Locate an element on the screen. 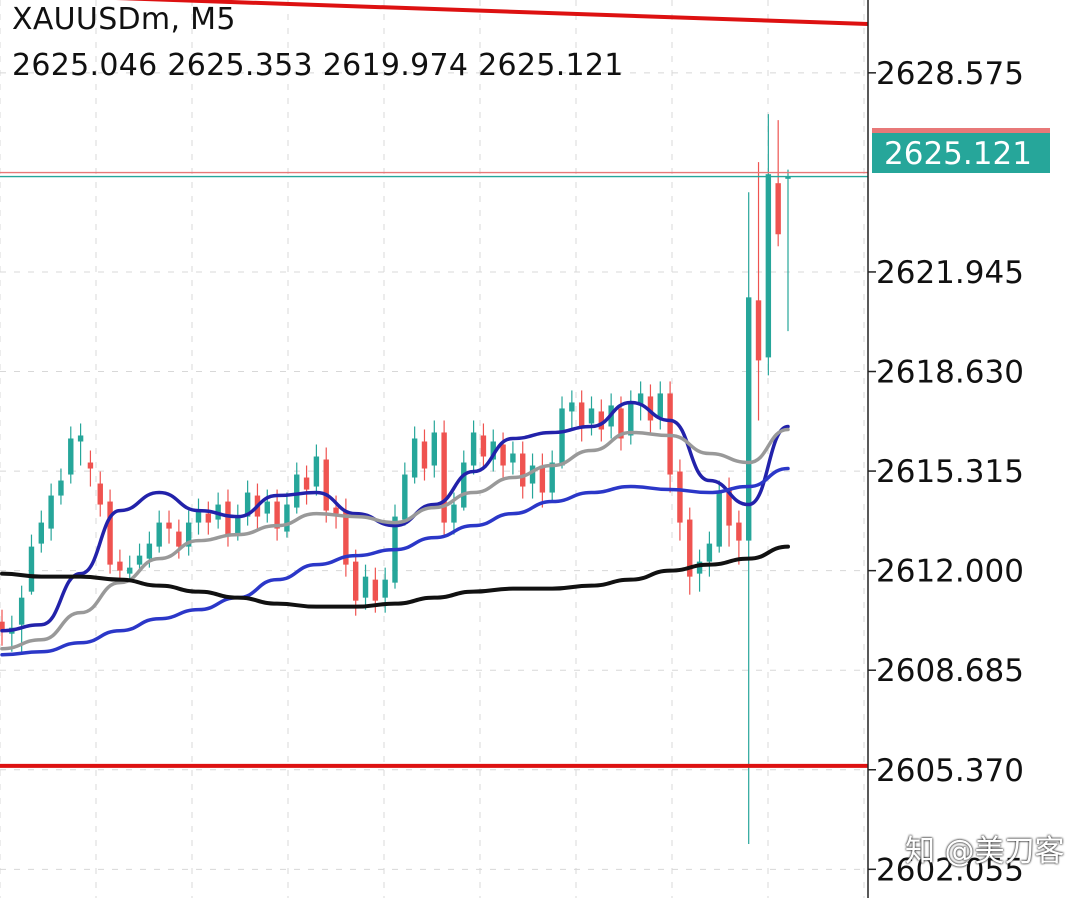  watermark-text: 知 @美刀客 is located at coordinates (985, 851).